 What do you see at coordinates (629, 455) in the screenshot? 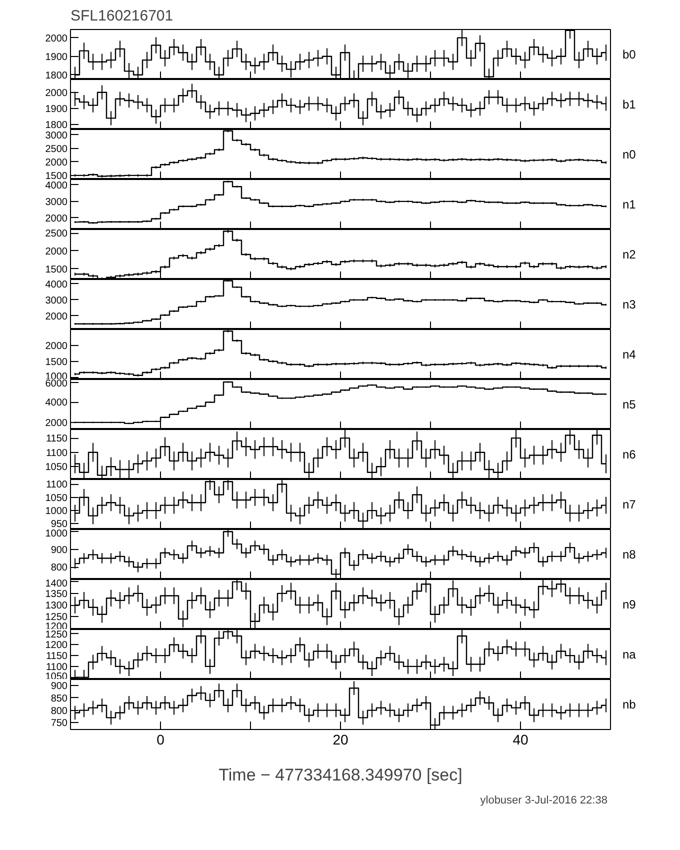
I see `series-label: n6` at bounding box center [629, 455].